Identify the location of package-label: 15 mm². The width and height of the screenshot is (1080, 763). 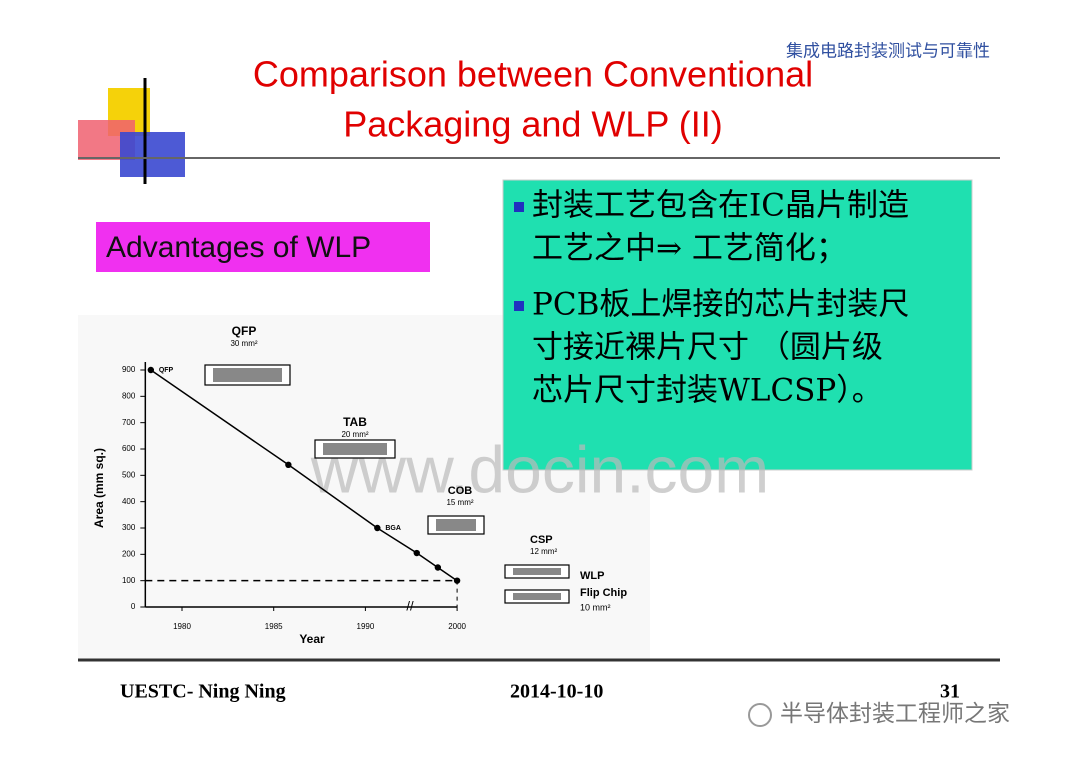
(459, 502).